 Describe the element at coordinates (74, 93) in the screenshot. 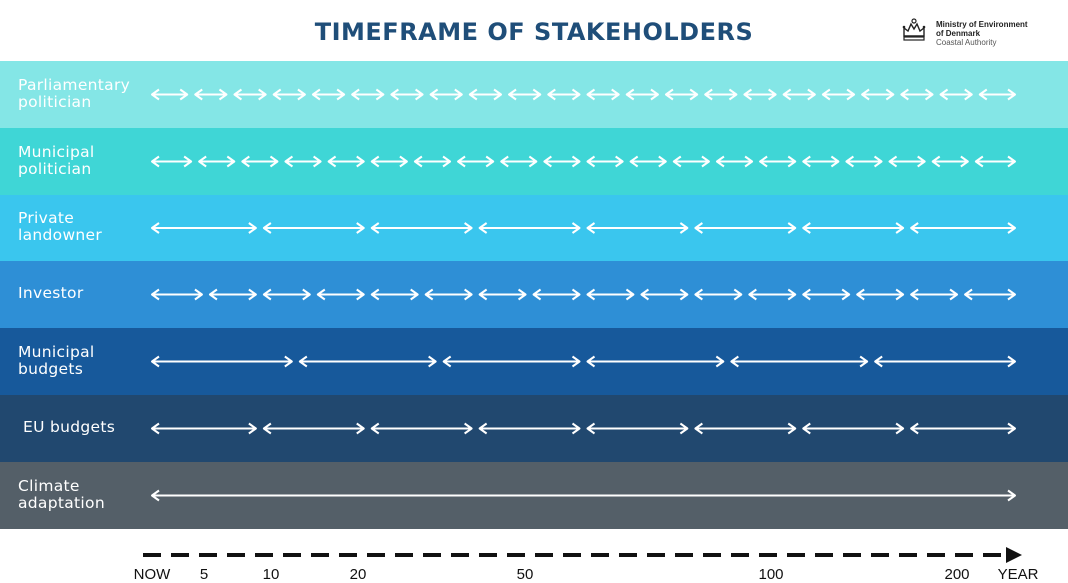

I see `stakeholder-label: Parliamentary politician` at that location.